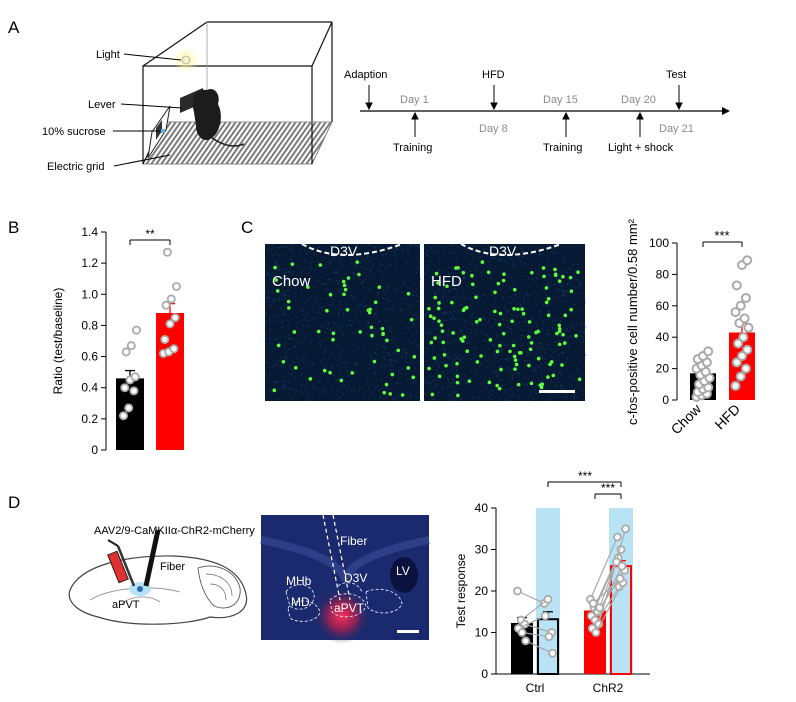 This screenshot has height=702, width=796. Describe the element at coordinates (89, 263) in the screenshot. I see `y-tick-label: 1.2` at that location.